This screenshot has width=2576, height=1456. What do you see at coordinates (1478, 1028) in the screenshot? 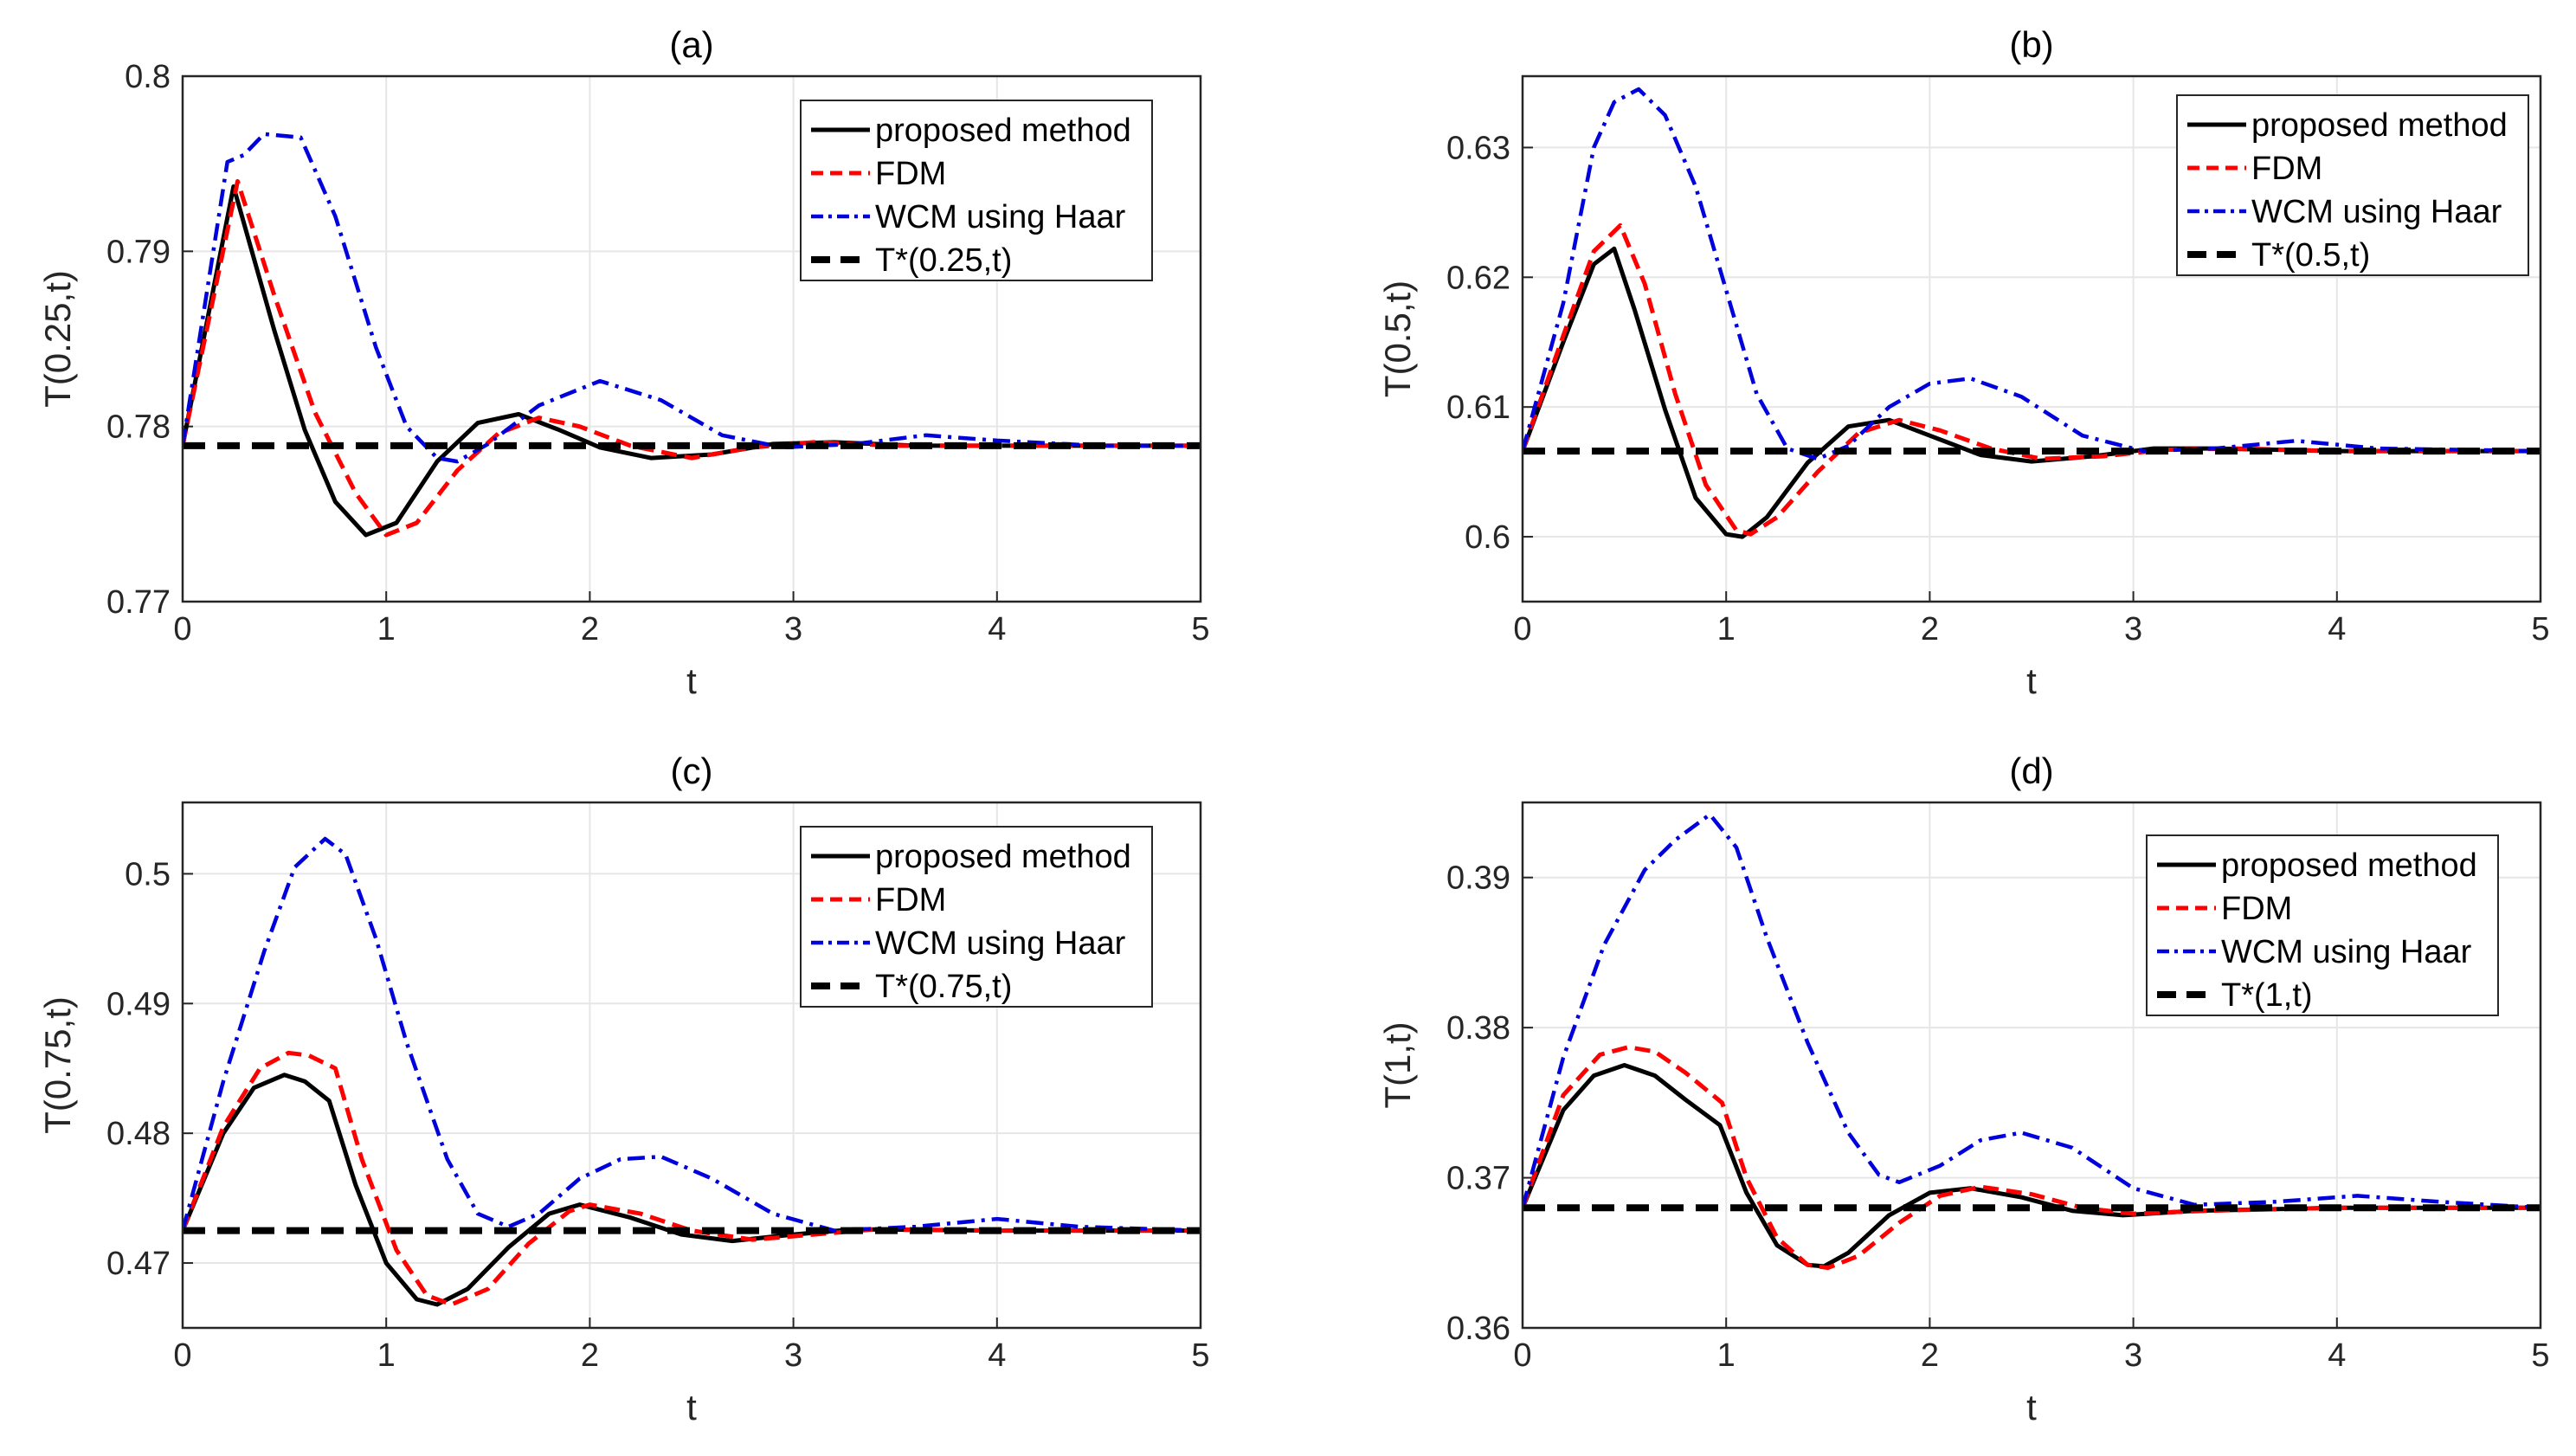
I see `panel-d-ytick-label: 0.38` at bounding box center [1478, 1028].